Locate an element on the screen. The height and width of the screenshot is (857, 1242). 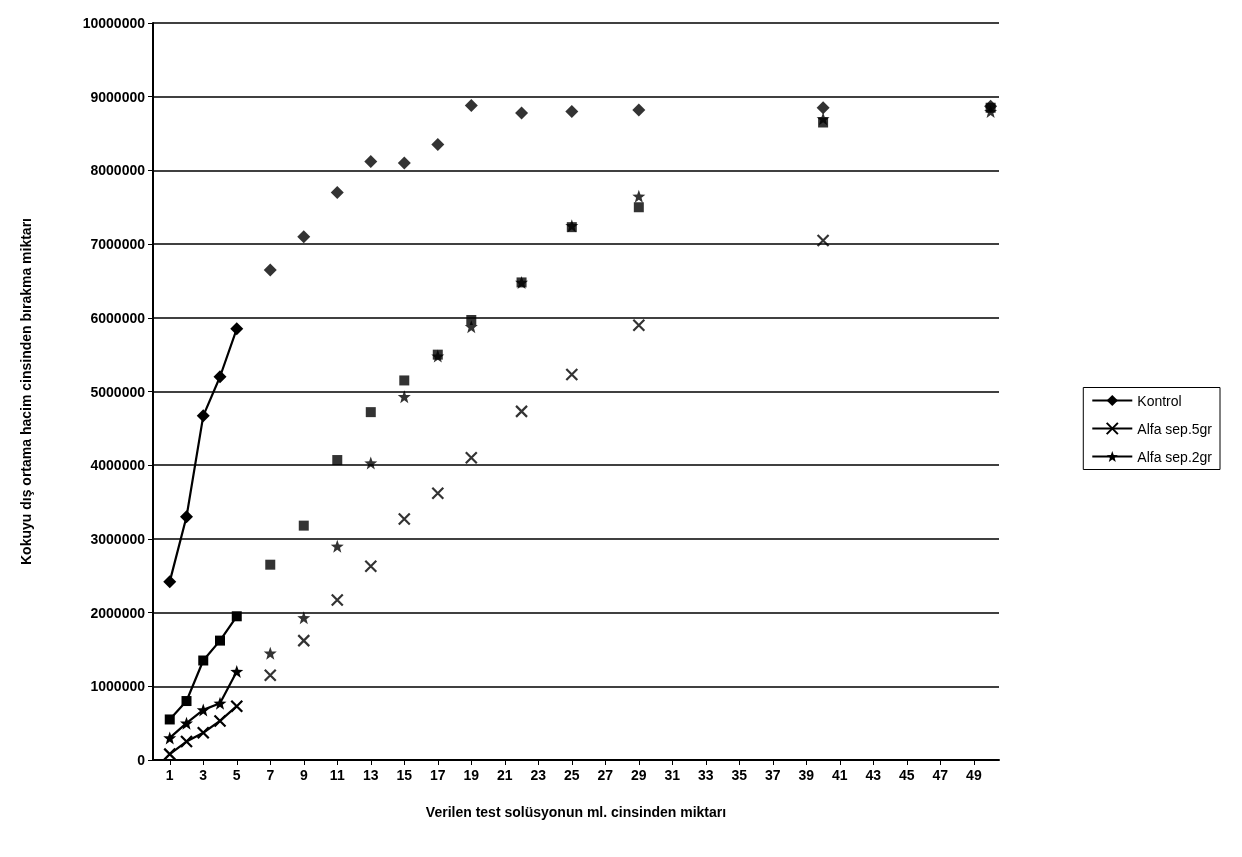
legend-label: Alfa sep.2gr is located at coordinates (1175, 456).